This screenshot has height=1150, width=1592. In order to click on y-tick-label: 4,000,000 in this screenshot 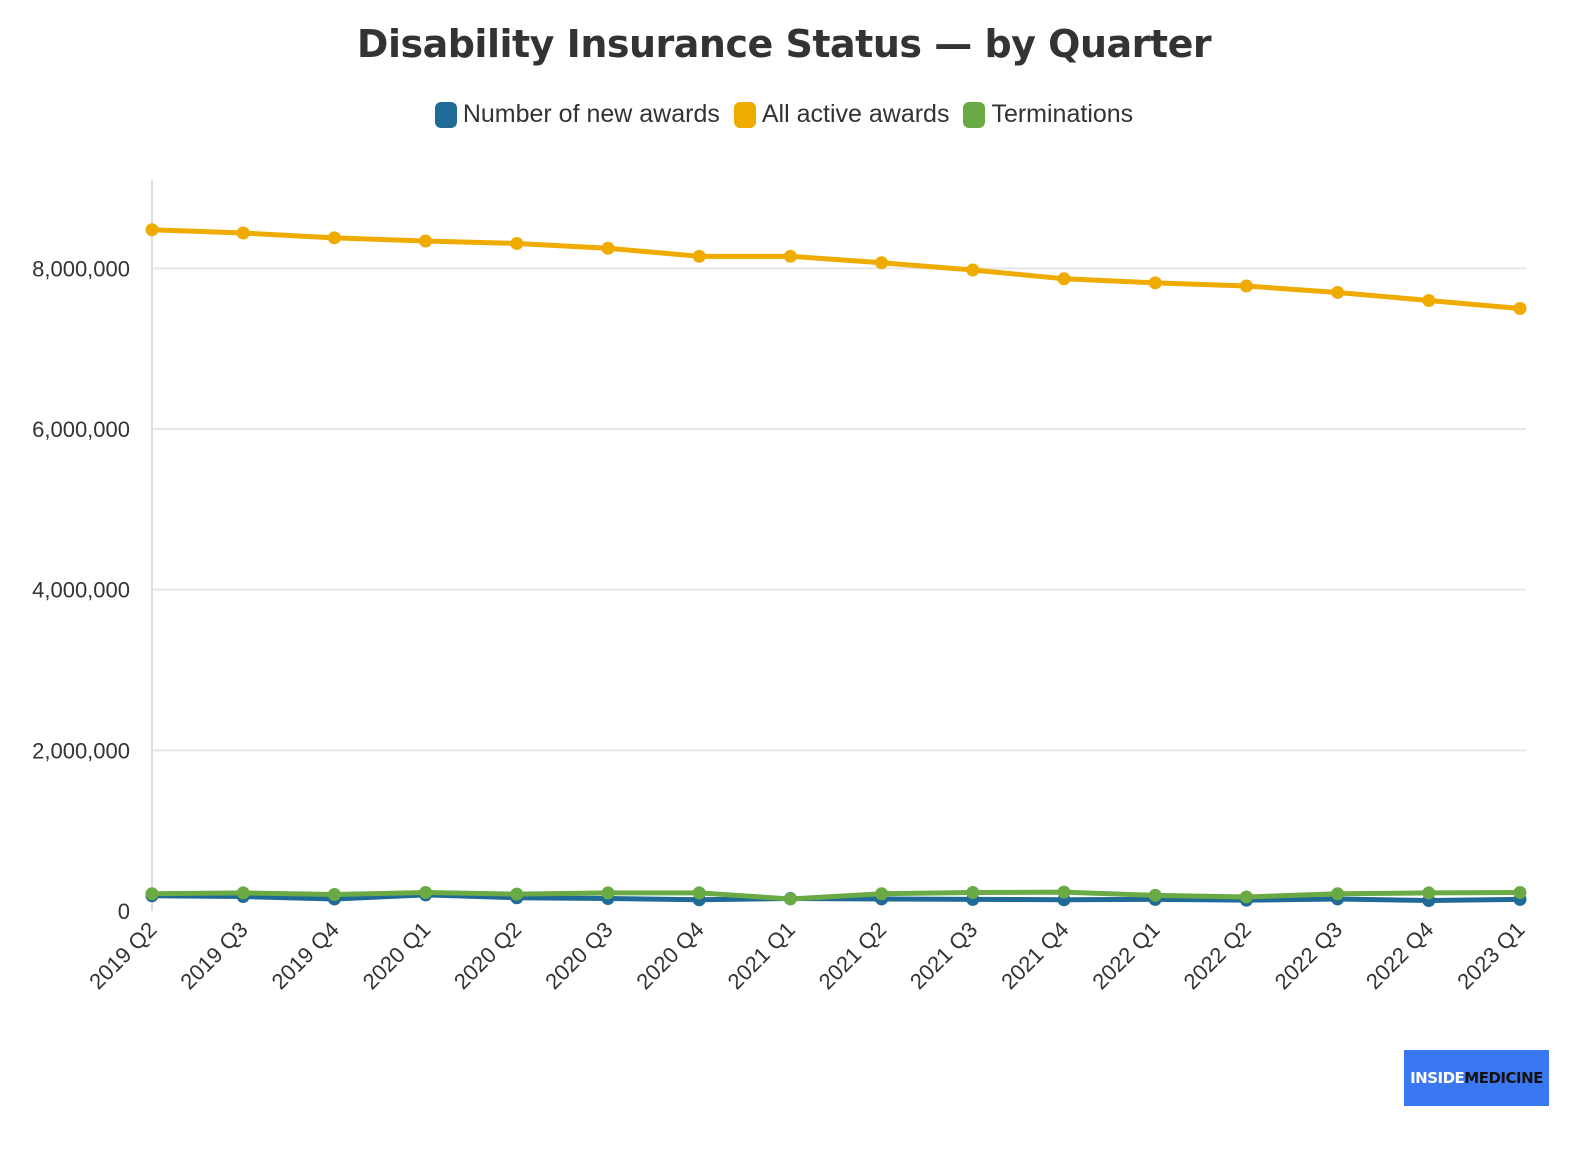, I will do `click(81, 590)`.